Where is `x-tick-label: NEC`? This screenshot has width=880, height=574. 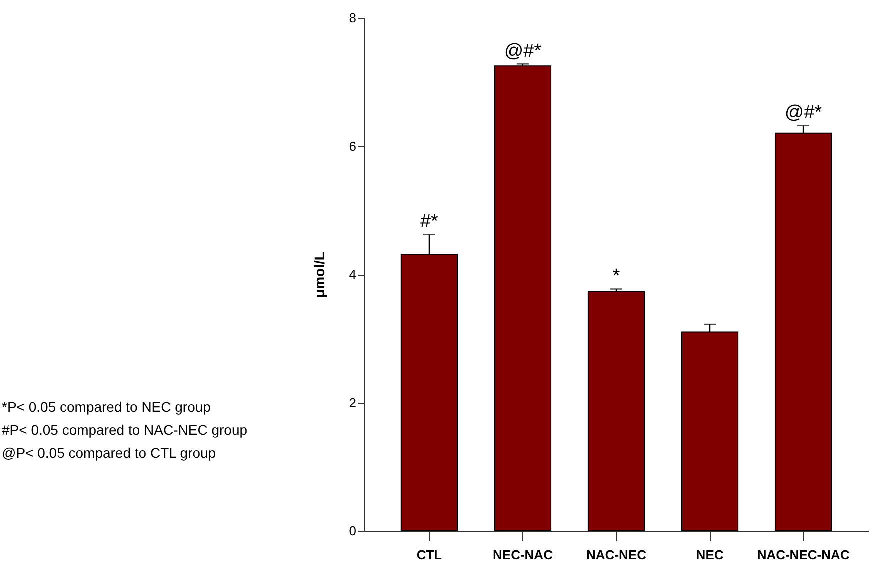 x-tick-label: NEC is located at coordinates (710, 555).